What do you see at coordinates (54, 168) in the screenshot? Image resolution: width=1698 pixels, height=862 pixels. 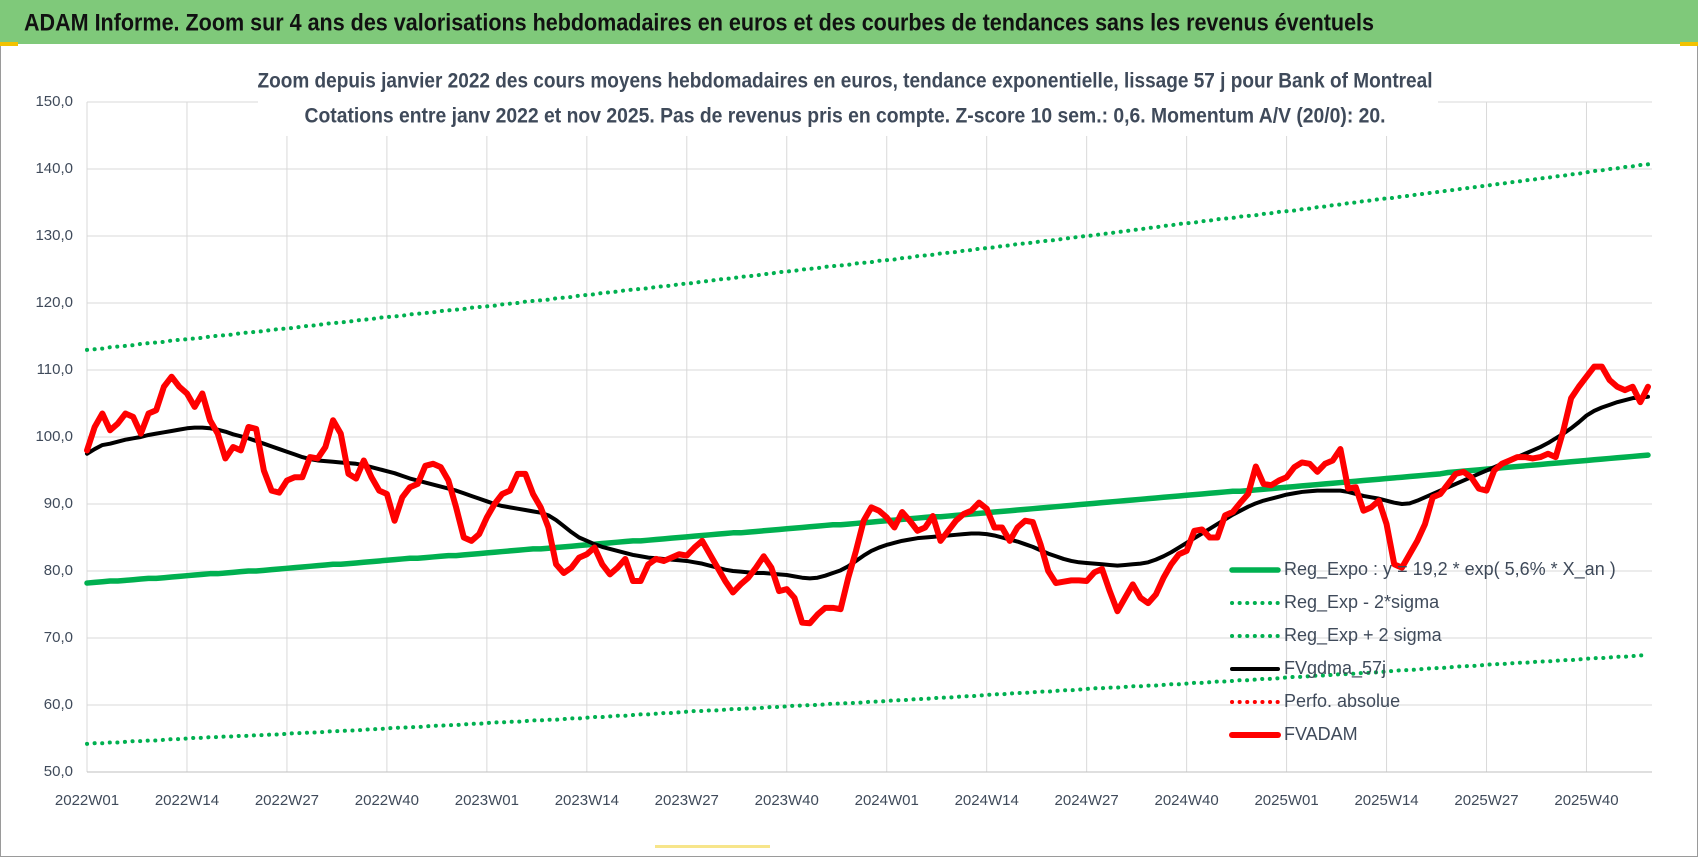 I see `y-tick-label: 140,0` at bounding box center [54, 168].